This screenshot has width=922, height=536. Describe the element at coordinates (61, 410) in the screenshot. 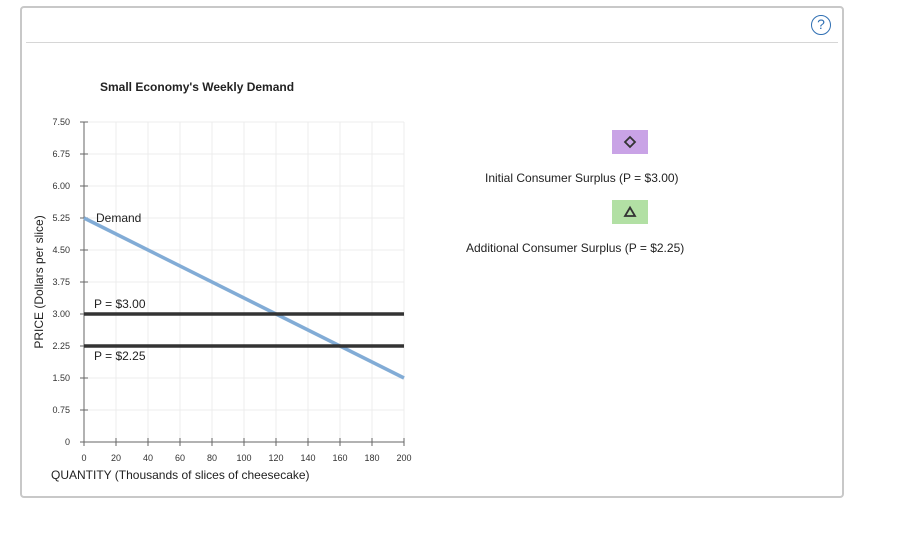

I see `y-tick-label: 0.75` at that location.